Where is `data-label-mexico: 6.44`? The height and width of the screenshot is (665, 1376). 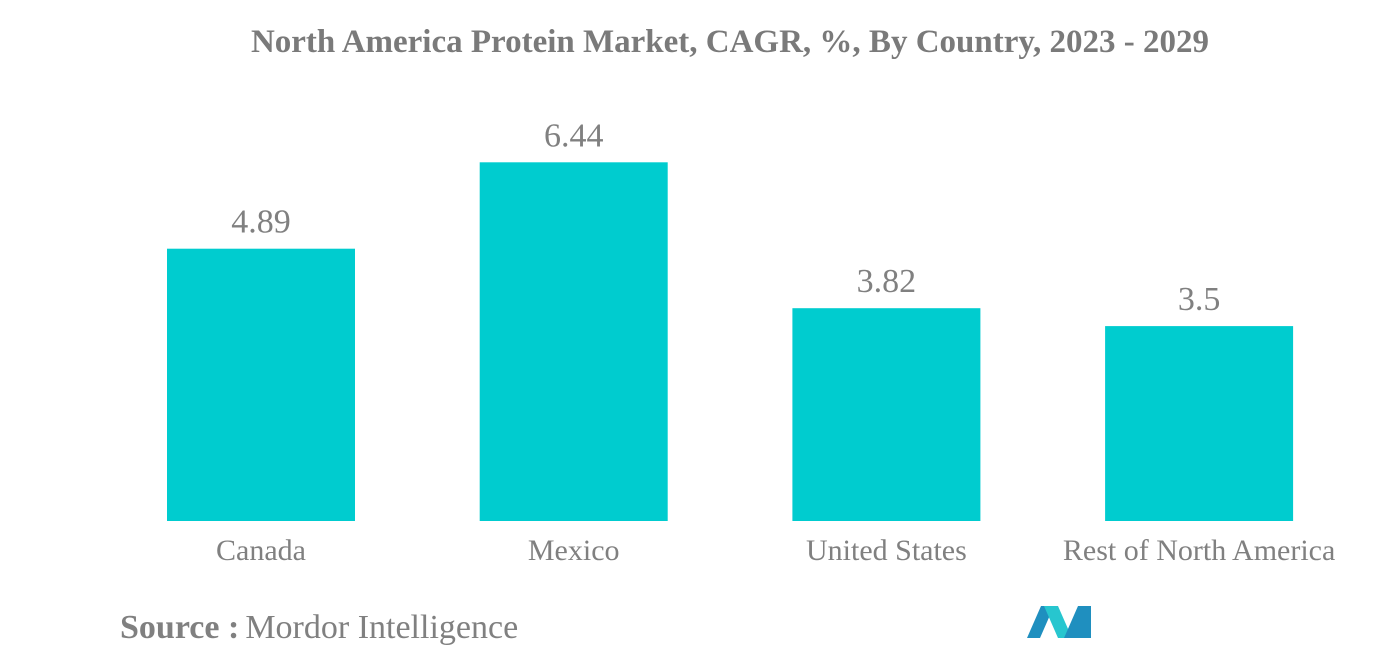
data-label-mexico: 6.44 is located at coordinates (574, 135).